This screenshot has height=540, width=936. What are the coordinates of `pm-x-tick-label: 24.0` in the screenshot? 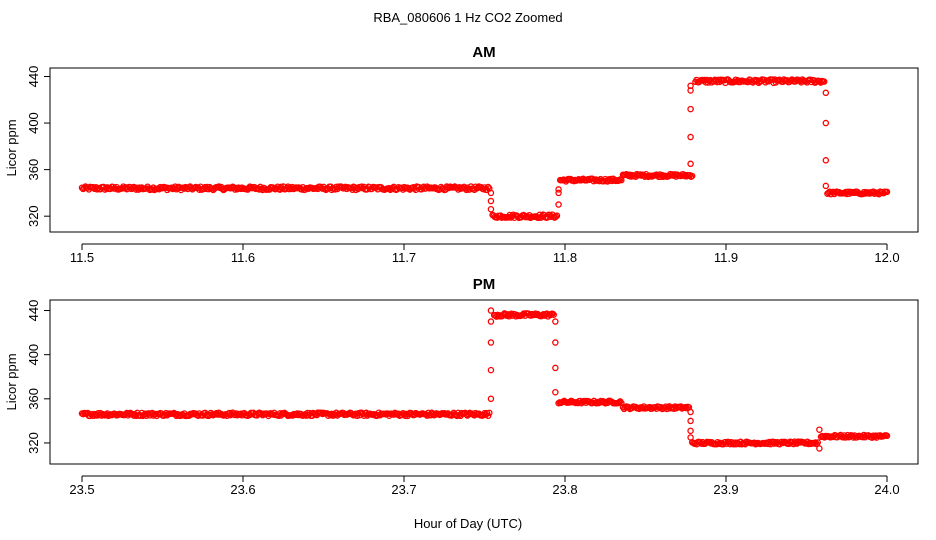 It's located at (886, 489).